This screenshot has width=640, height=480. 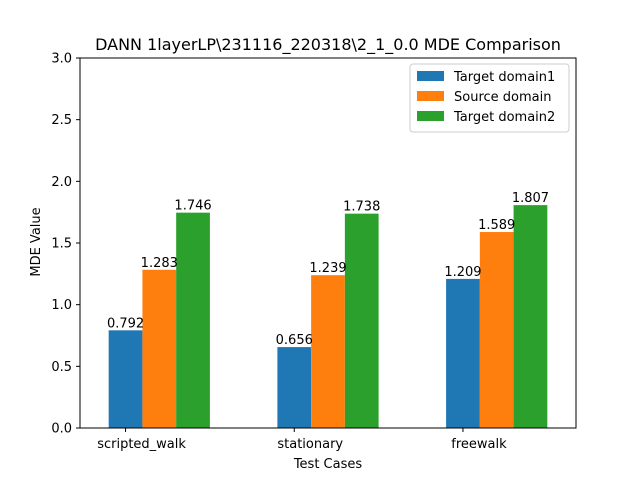 I want to click on legend-label: Target domain1, so click(x=504, y=77).